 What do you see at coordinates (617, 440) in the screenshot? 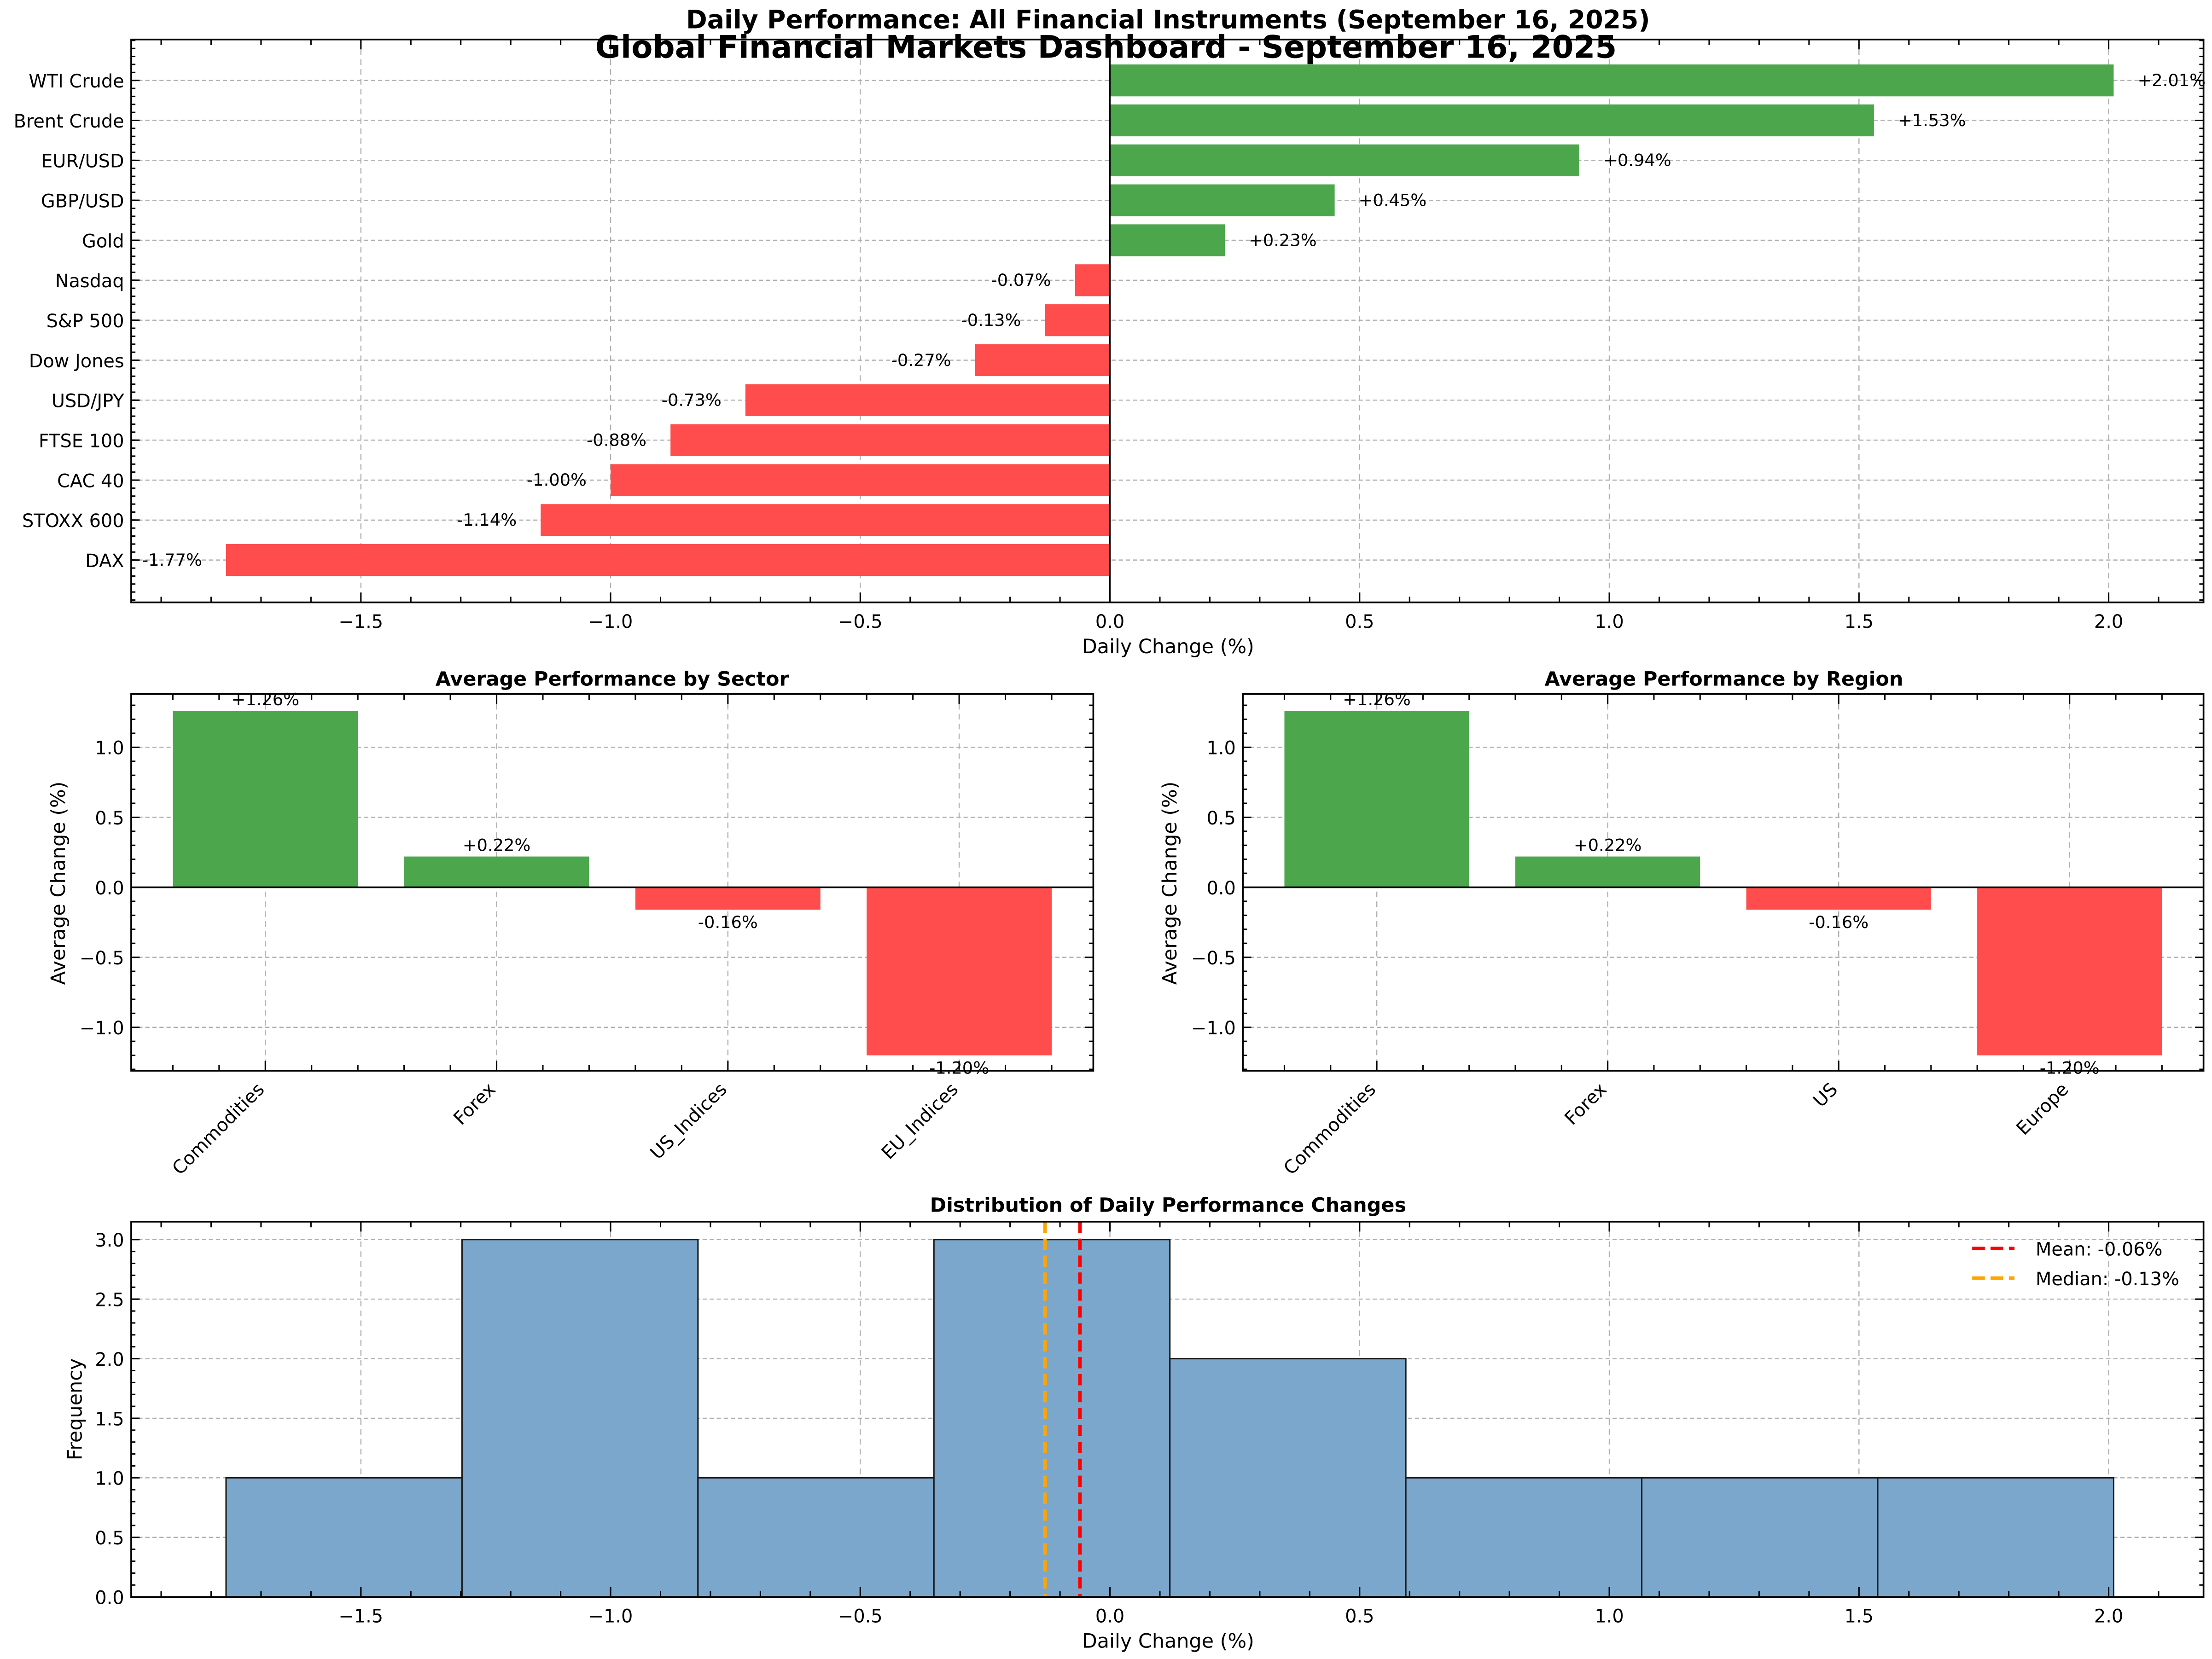
I see `instrument-value-label: -0.88%` at bounding box center [617, 440].